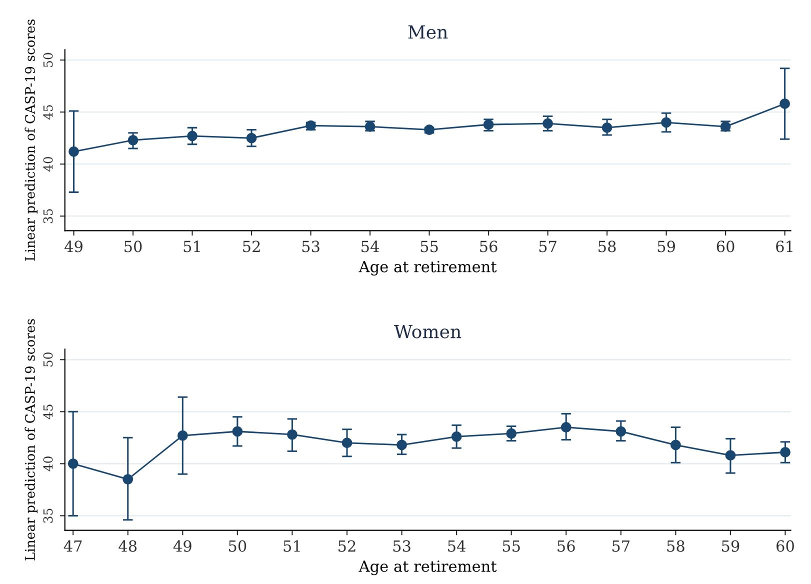 This screenshot has height=584, width=811. I want to click on chart-title: Women, so click(428, 331).